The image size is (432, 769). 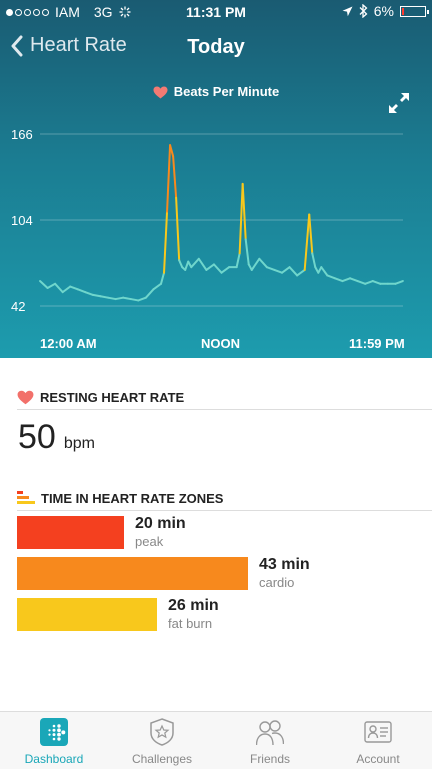 What do you see at coordinates (54, 759) in the screenshot?
I see `tab-label: Dashboard` at bounding box center [54, 759].